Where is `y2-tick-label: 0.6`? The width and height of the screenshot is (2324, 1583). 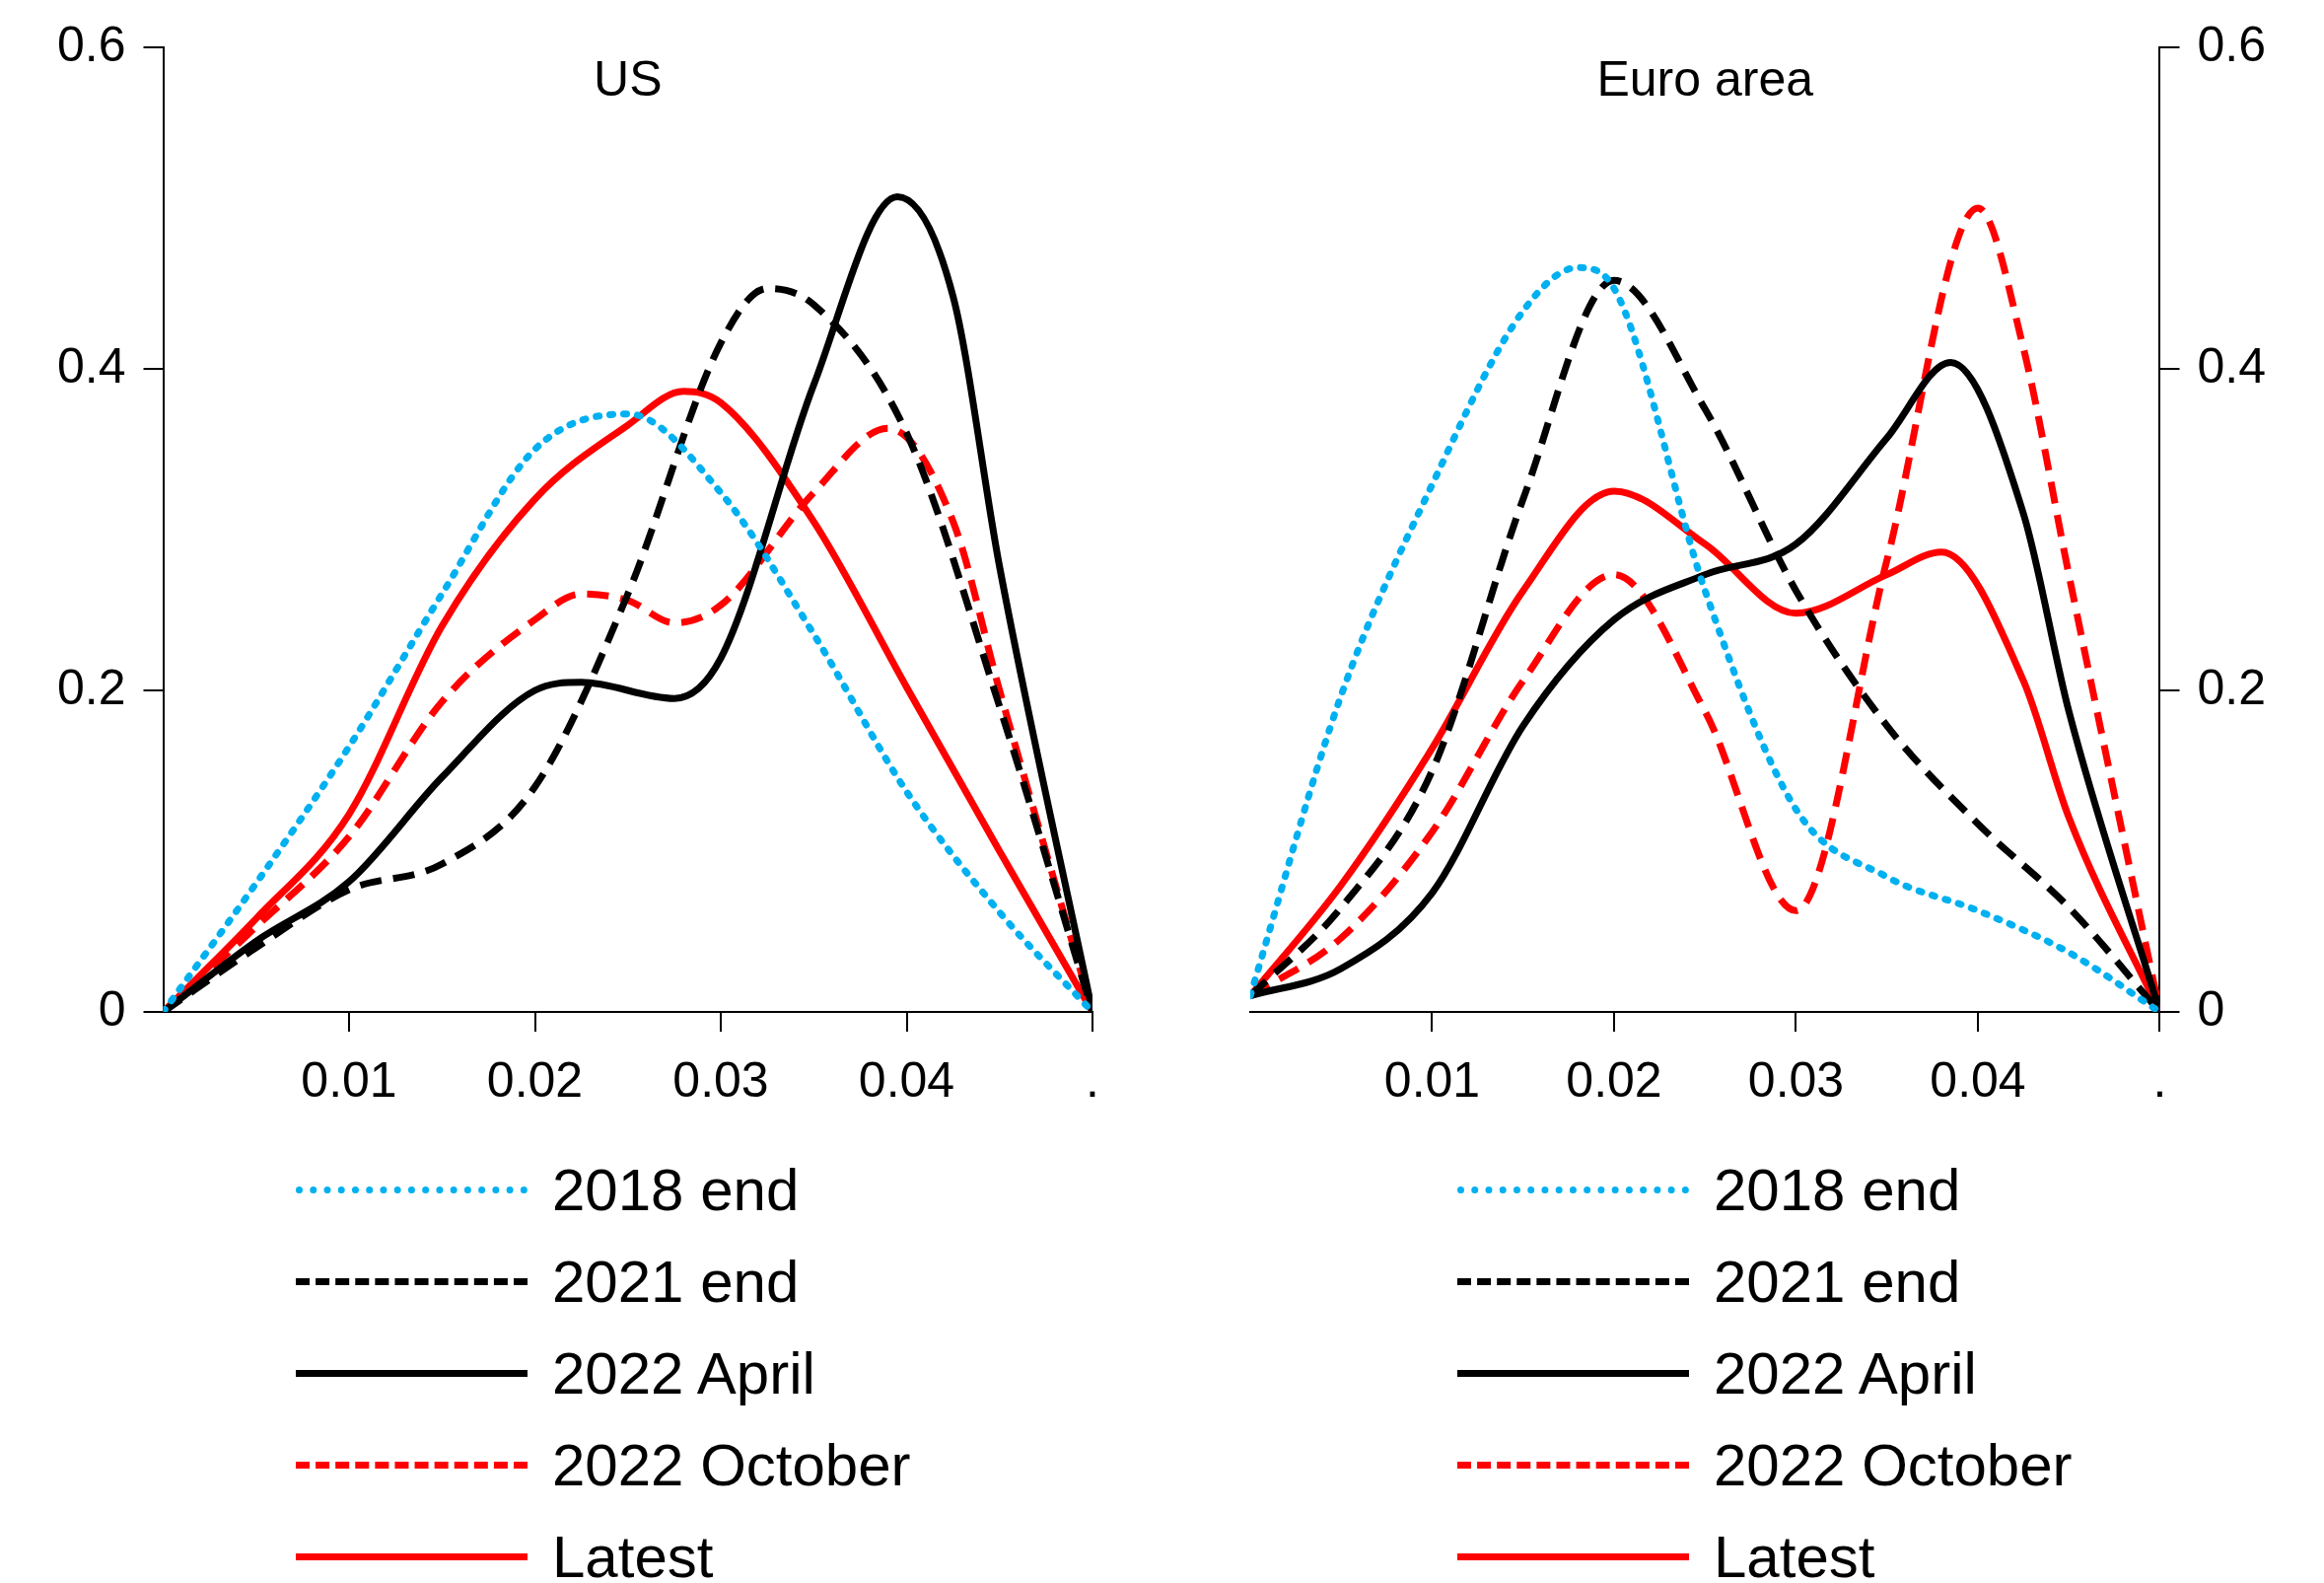
y2-tick-label: 0.6 is located at coordinates (2232, 44).